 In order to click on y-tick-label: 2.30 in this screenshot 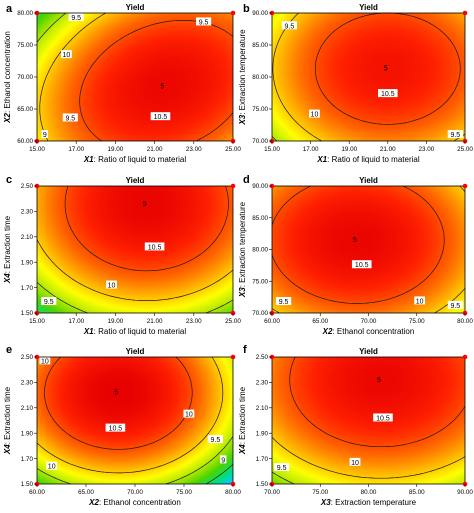, I will do `click(262, 383)`.